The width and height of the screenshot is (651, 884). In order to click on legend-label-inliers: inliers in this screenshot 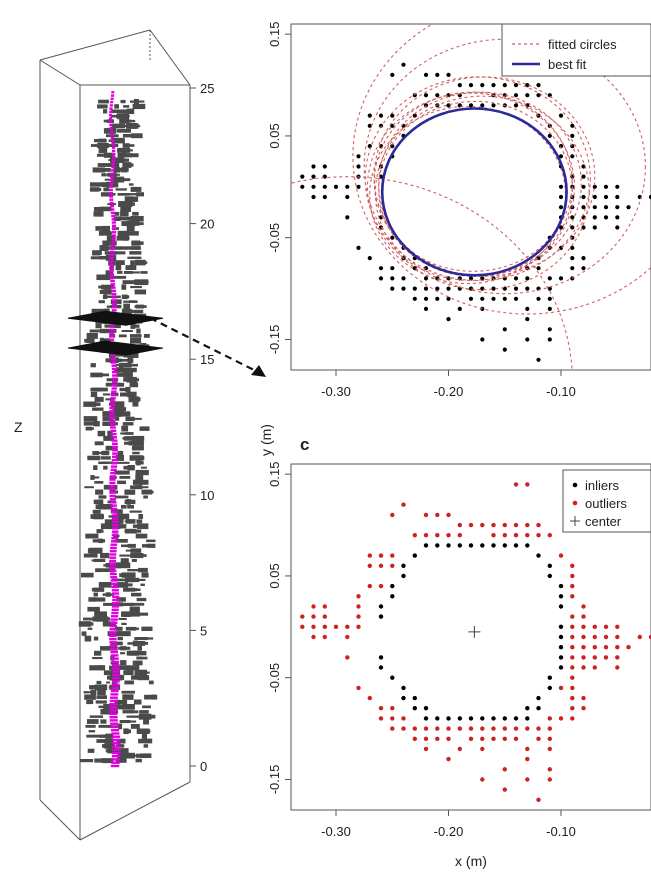, I will do `click(602, 485)`.